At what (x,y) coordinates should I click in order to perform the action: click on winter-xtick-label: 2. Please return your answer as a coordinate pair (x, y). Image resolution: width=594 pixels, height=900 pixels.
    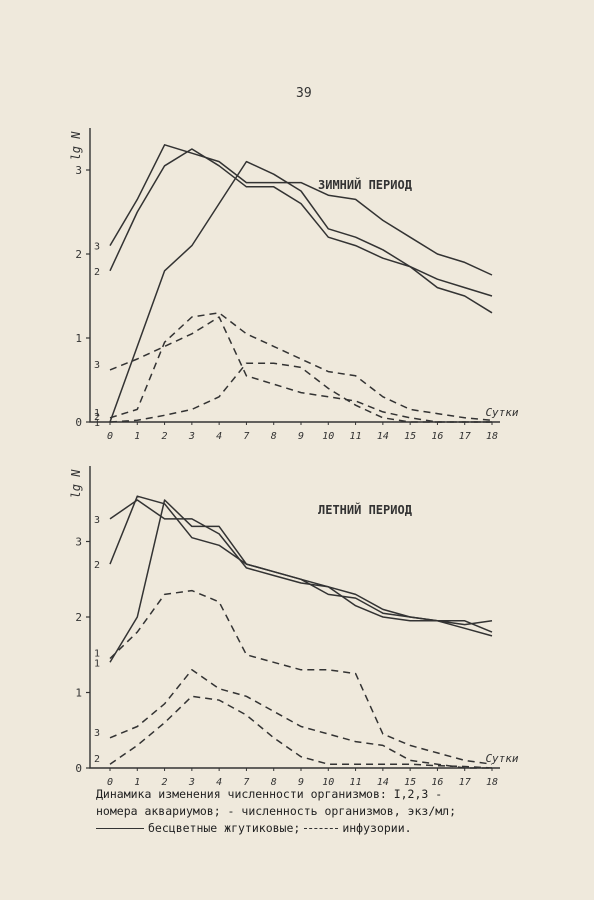
    Looking at the image, I should click on (165, 436).